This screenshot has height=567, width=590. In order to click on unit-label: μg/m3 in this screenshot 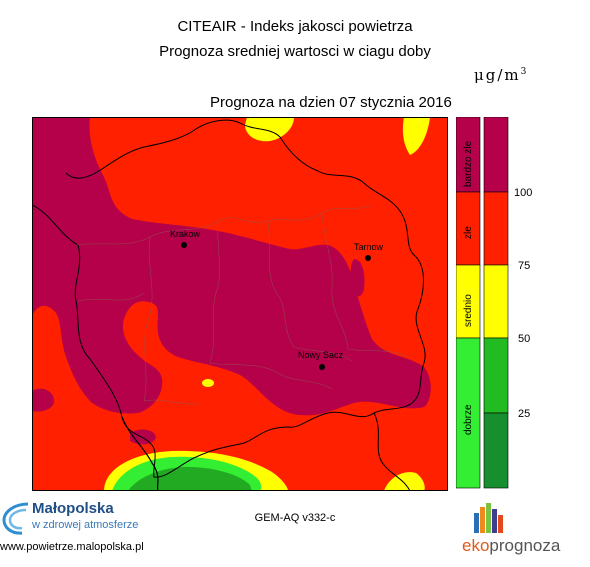, I will do `click(501, 75)`.